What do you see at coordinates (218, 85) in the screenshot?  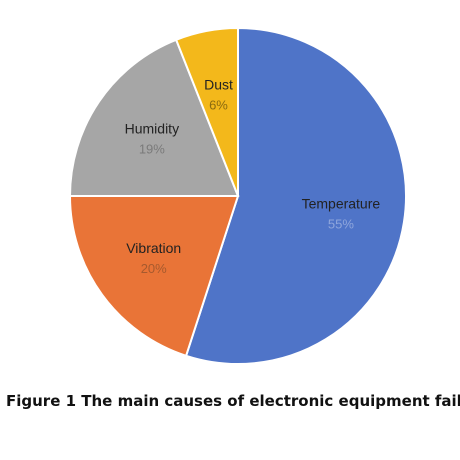 I see `slice-label-dust: Dust` at bounding box center [218, 85].